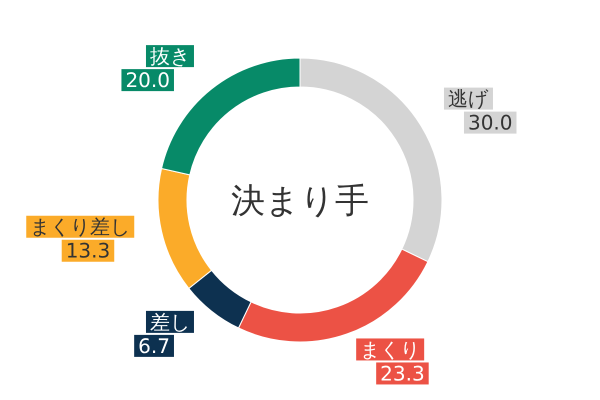 Image resolution: width=600 pixels, height=400 pixels. Describe the element at coordinates (88, 250) in the screenshot. I see `data-label: 13.3` at that location.